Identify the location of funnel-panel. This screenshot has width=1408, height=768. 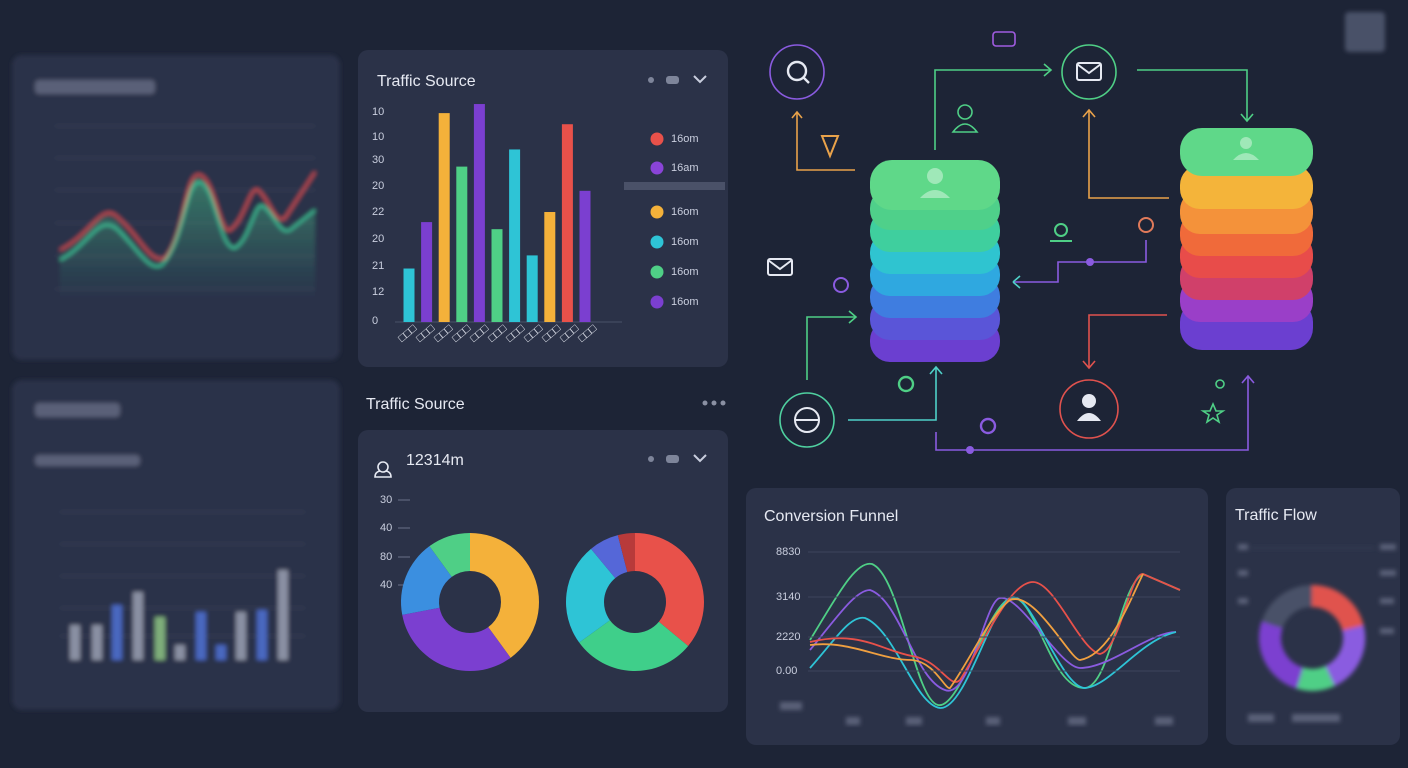
(977, 616).